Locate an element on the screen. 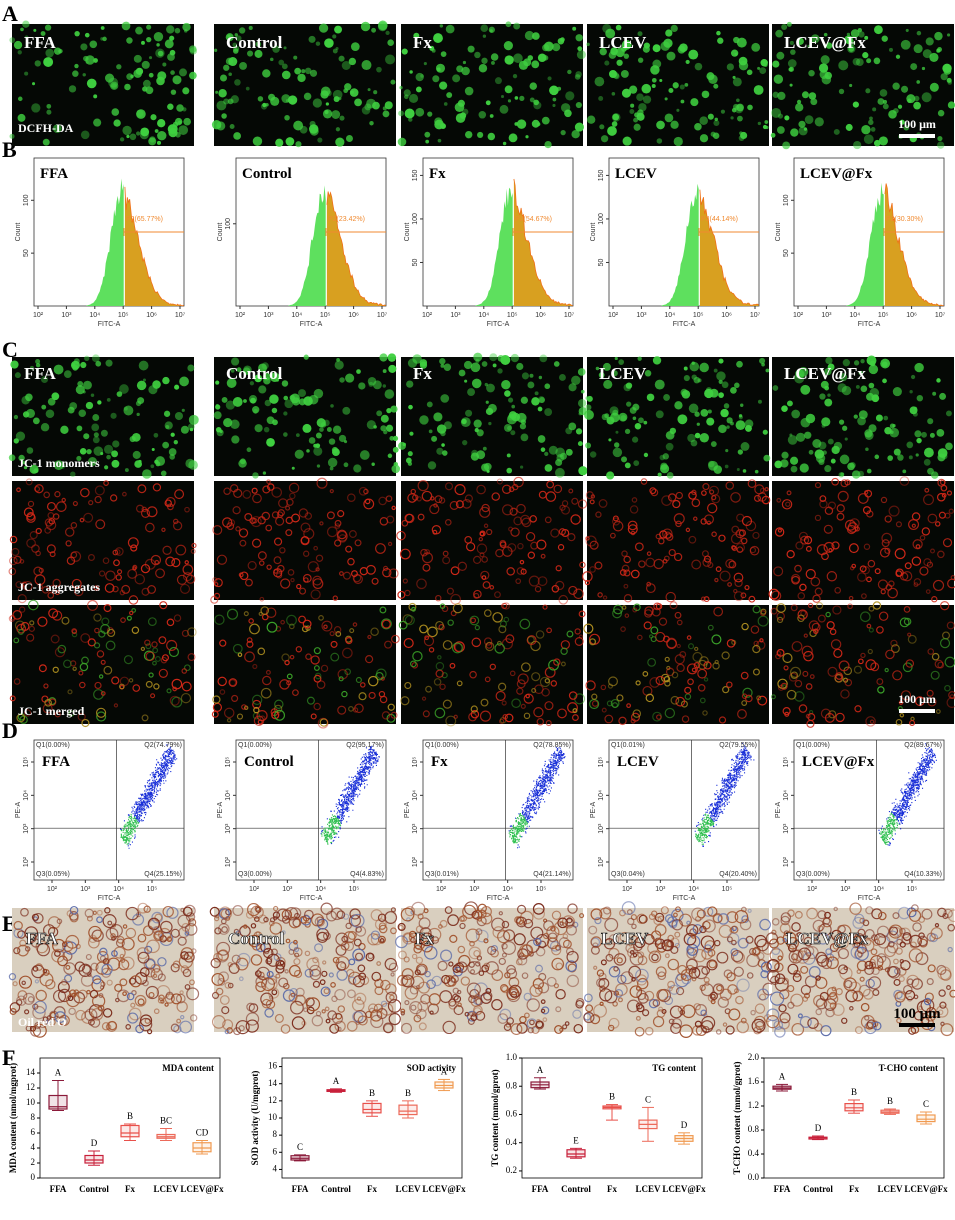  micrograph is located at coordinates (492, 416).